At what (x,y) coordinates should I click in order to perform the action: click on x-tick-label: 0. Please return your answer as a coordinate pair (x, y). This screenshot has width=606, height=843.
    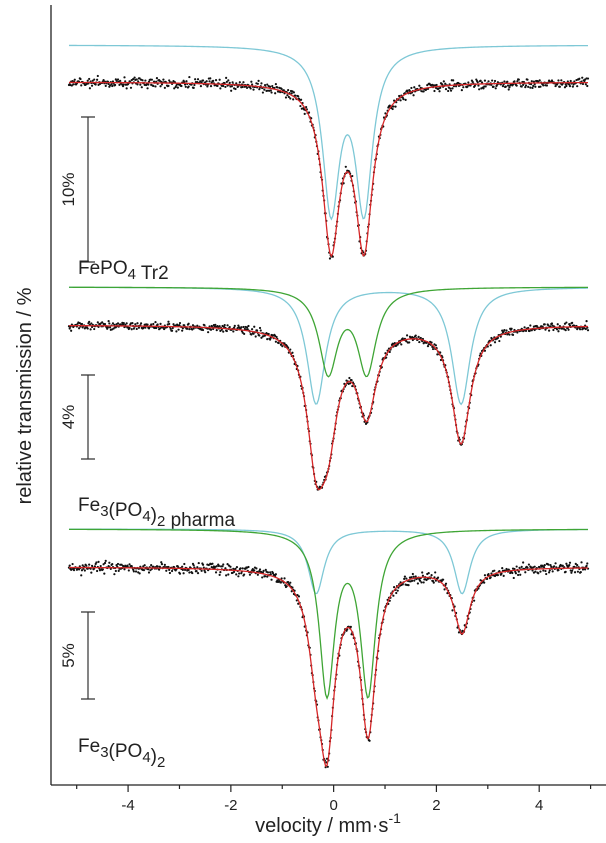
    Looking at the image, I should click on (333, 805).